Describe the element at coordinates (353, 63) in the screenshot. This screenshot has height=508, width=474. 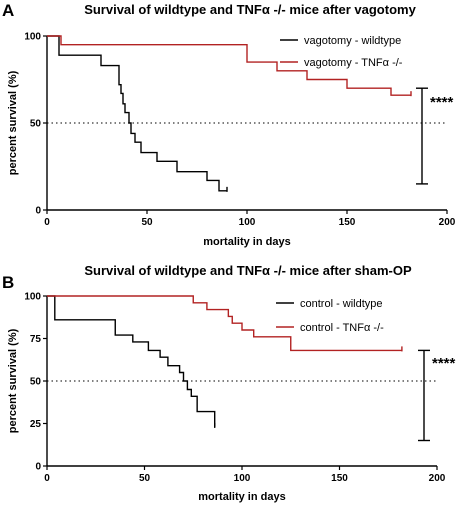
I see `legend-label-1: vagotomy - TNFα -/-` at that location.